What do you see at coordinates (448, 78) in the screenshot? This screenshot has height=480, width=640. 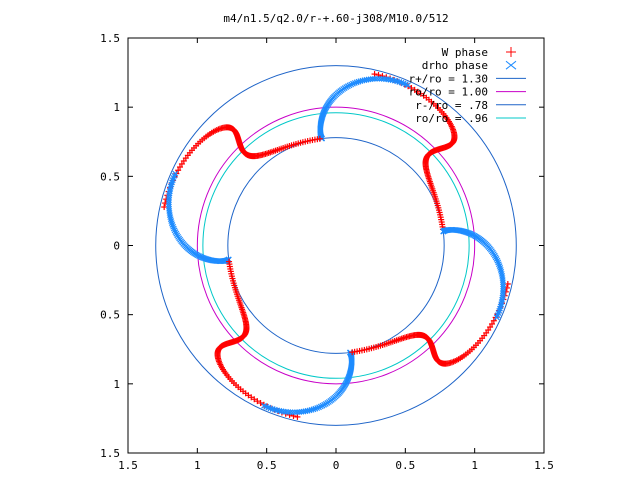 I see `legend-label: r+/ro = 1.30` at bounding box center [448, 78].